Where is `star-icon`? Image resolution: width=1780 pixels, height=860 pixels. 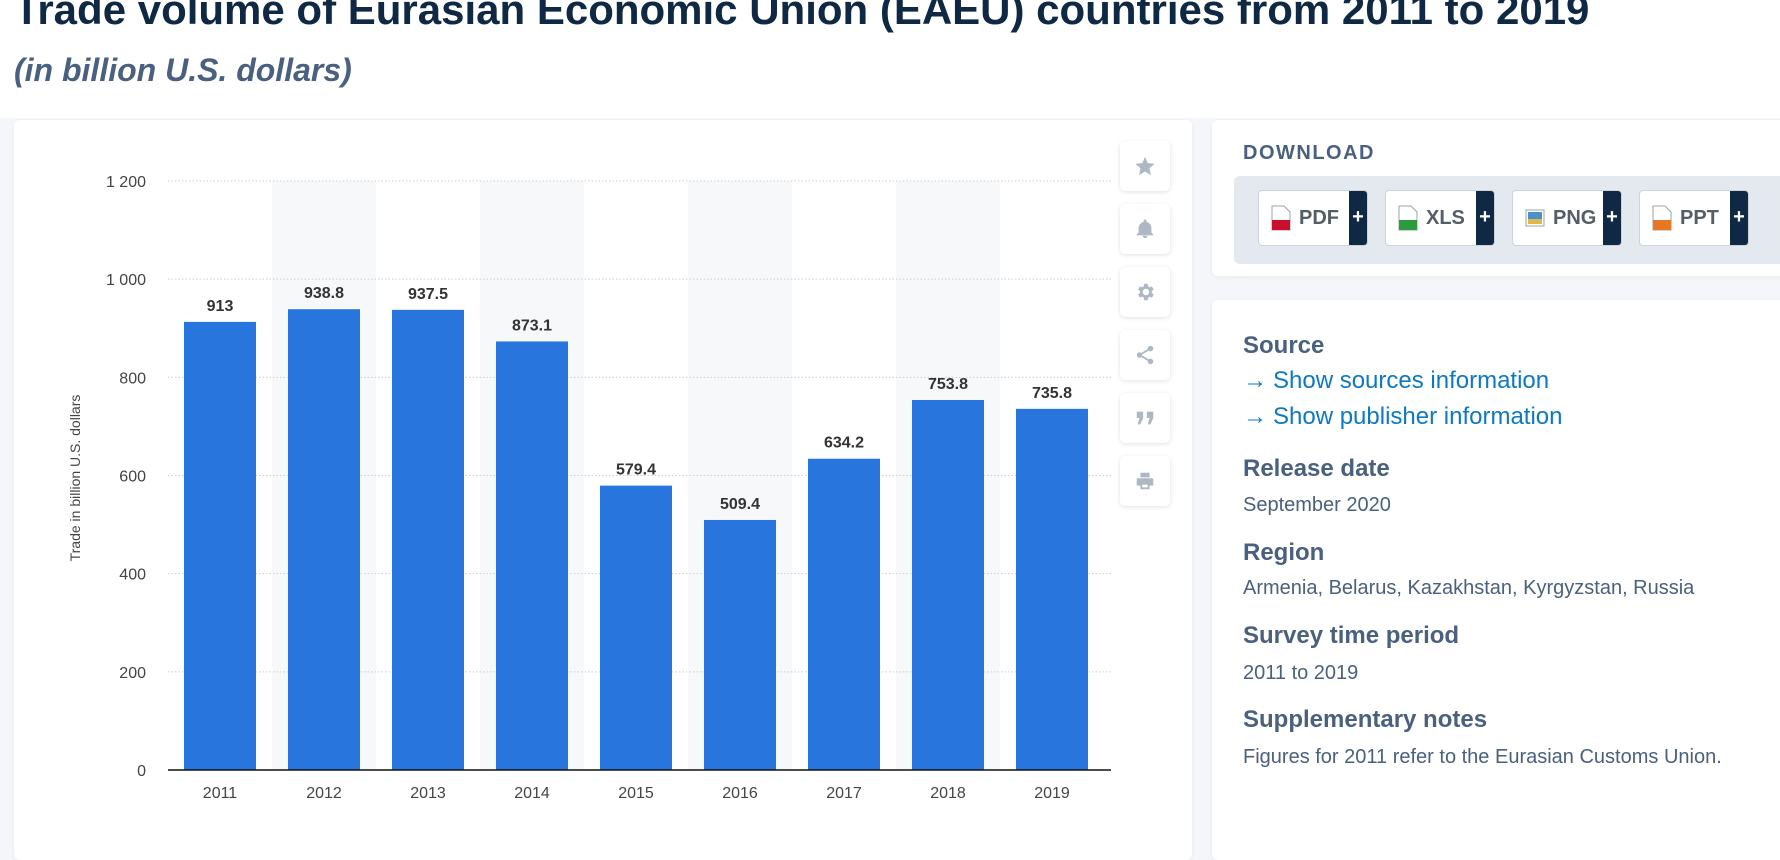 star-icon is located at coordinates (1145, 166).